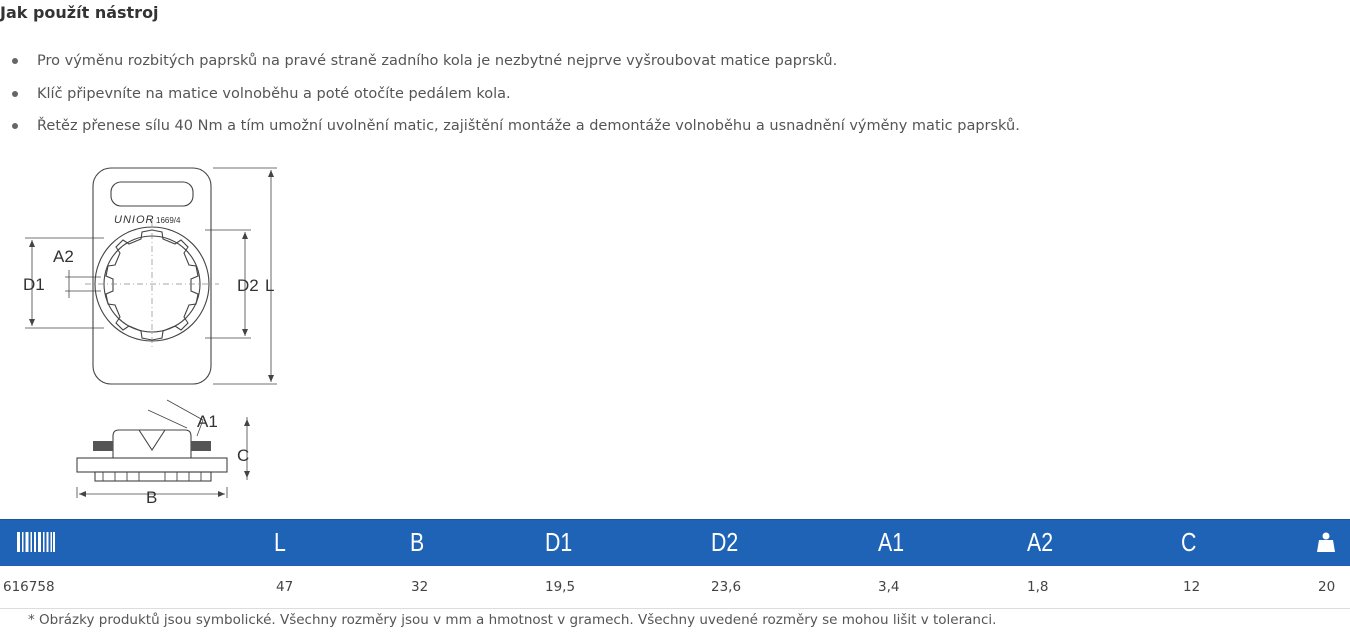  What do you see at coordinates (152, 276) in the screenshot?
I see `tool-body-outline` at bounding box center [152, 276].